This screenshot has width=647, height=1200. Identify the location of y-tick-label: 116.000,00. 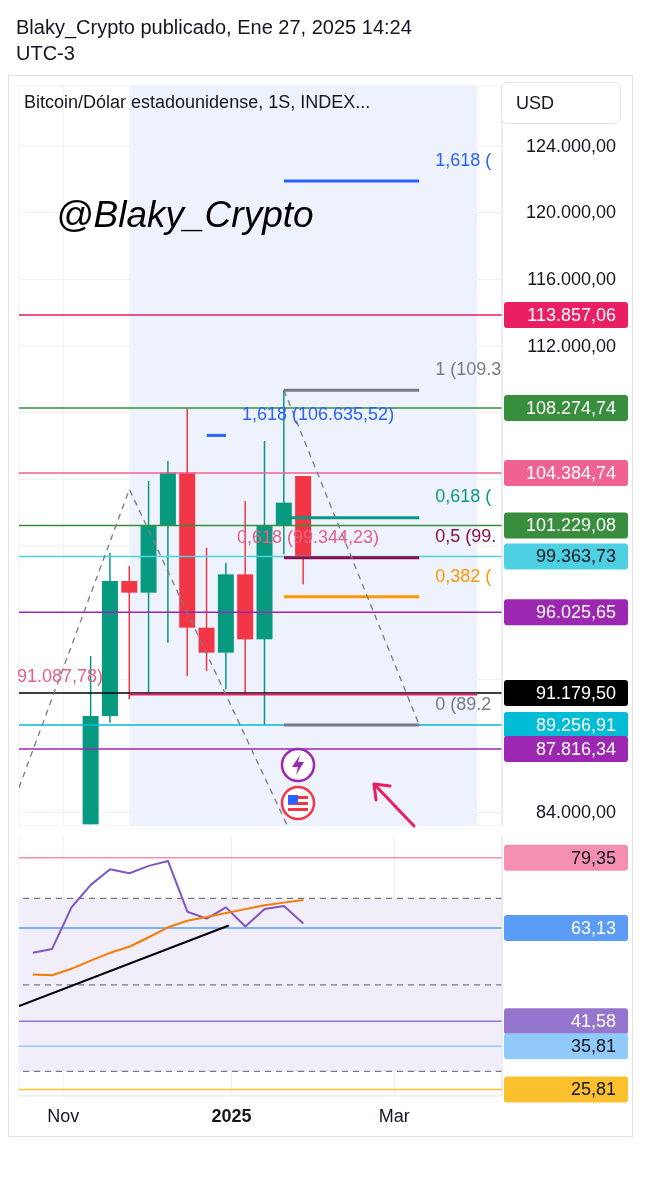
(571, 279).